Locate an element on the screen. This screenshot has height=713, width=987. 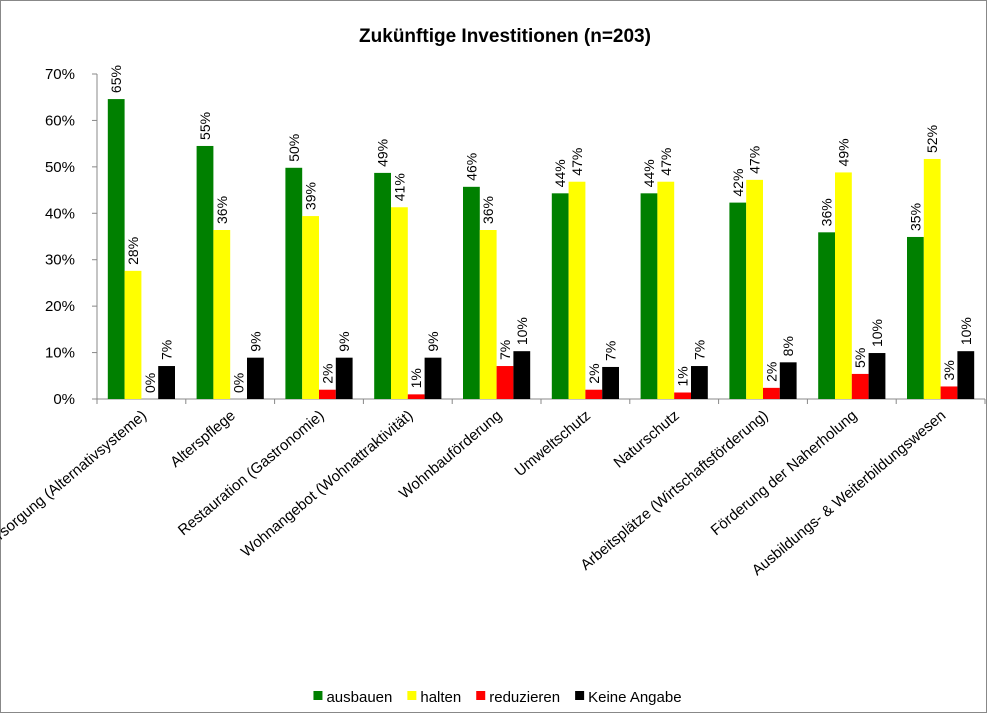
y-tick-label: 30% is located at coordinates (60, 260).